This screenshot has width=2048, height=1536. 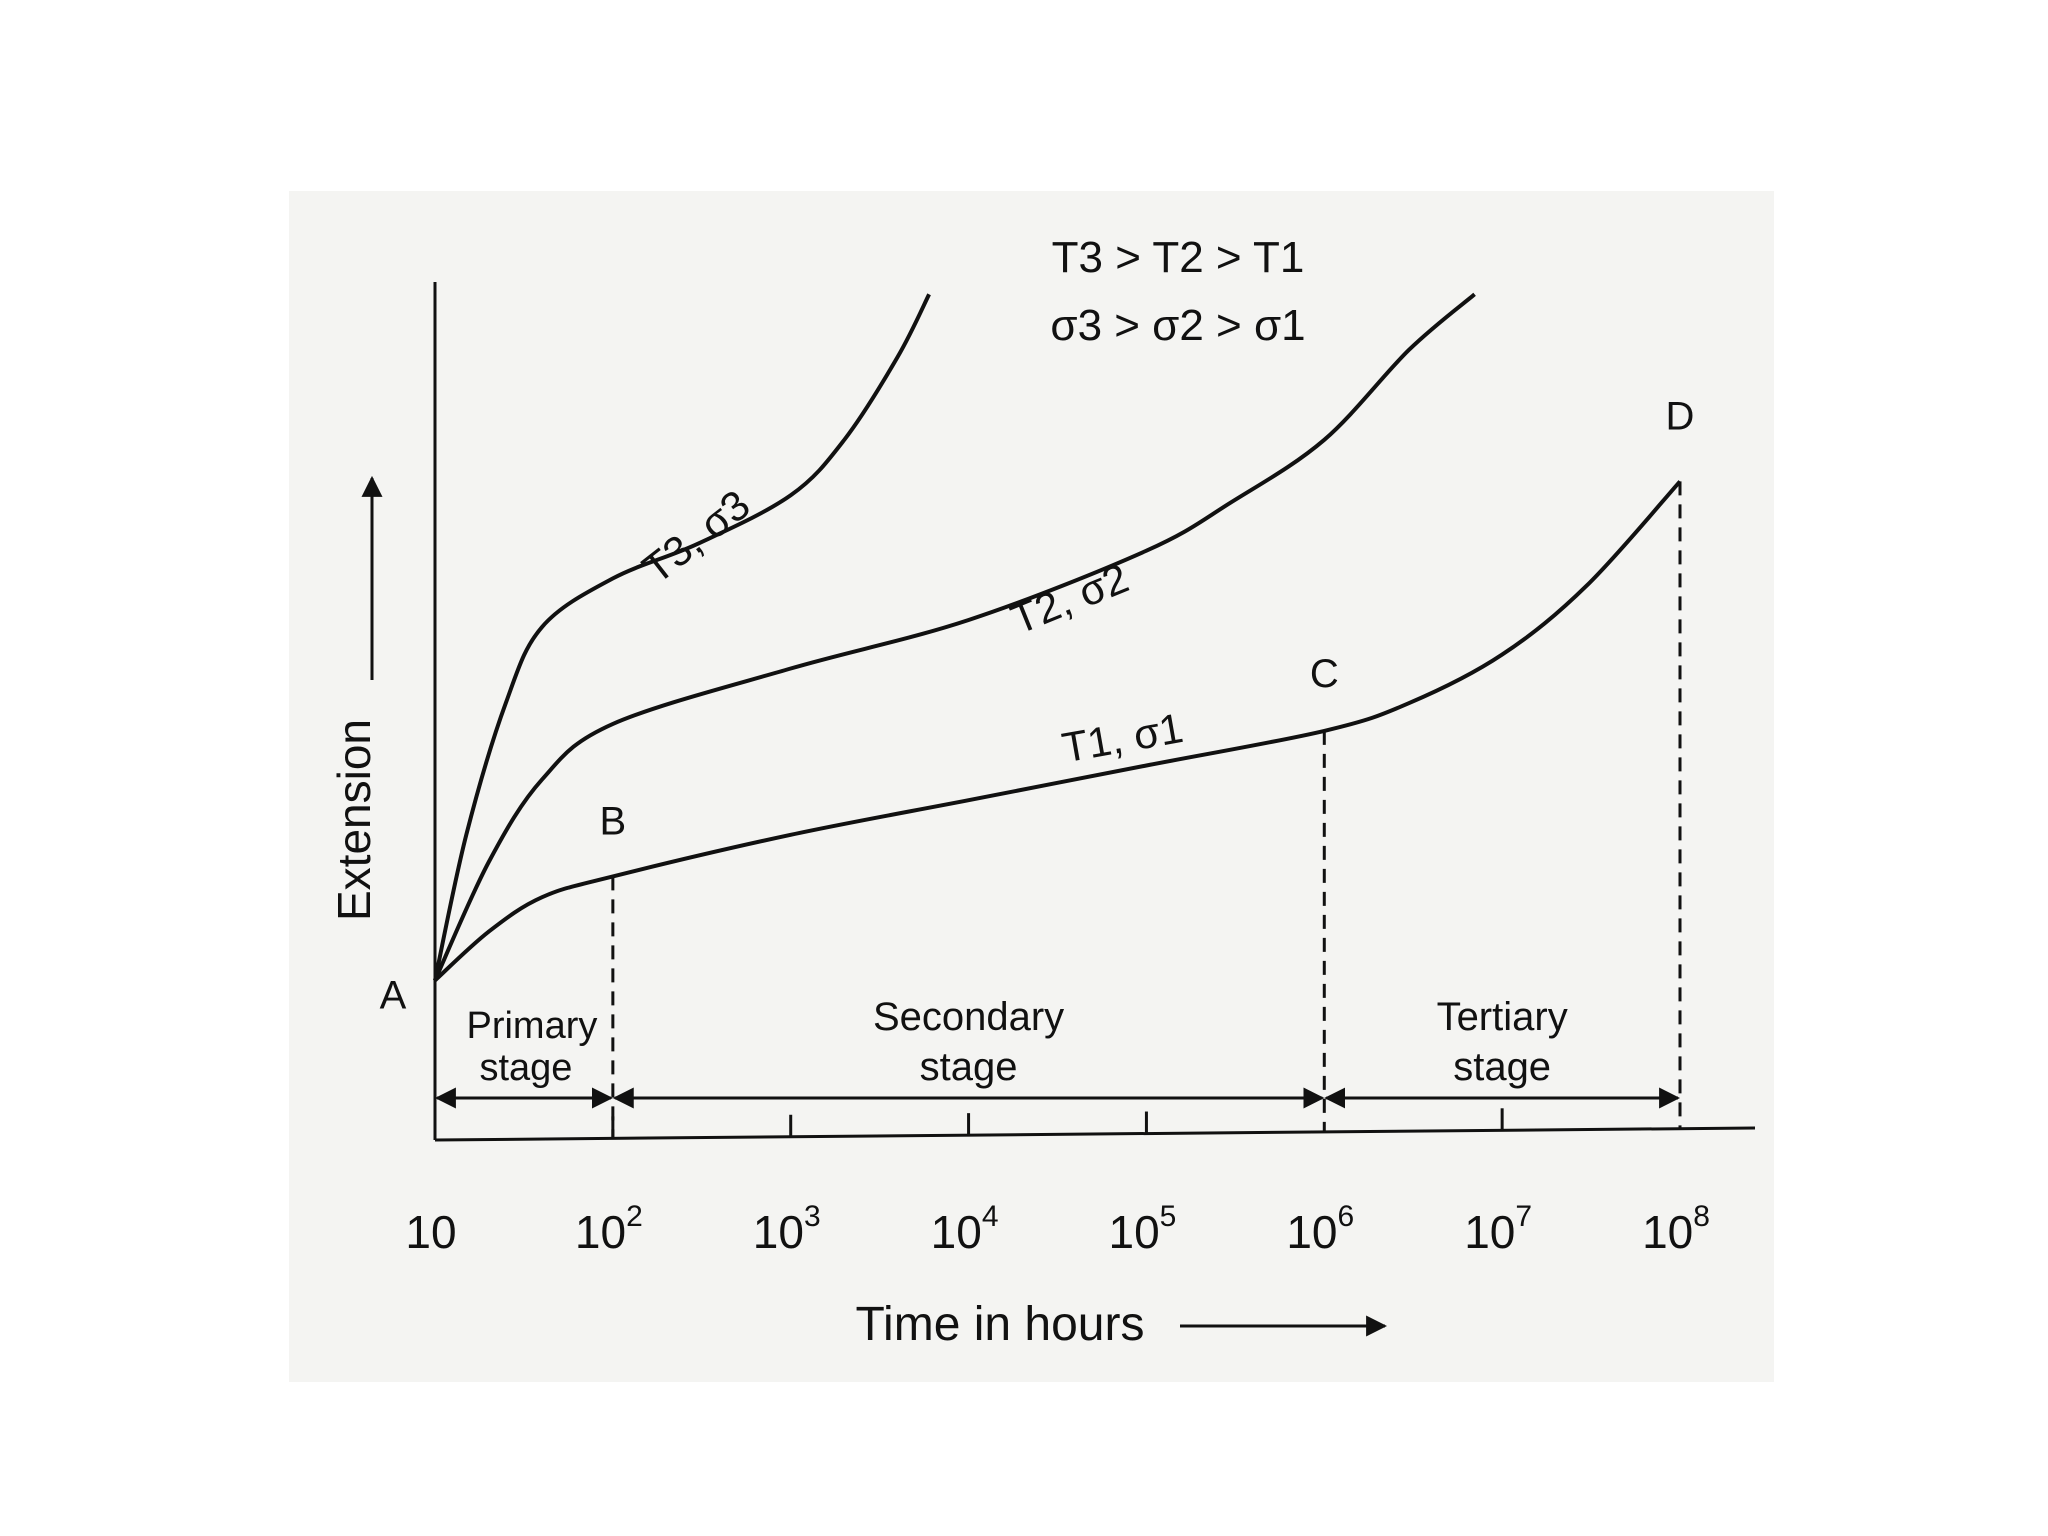 What do you see at coordinates (525, 1068) in the screenshot?
I see `stage-label-primary-line2: stage` at bounding box center [525, 1068].